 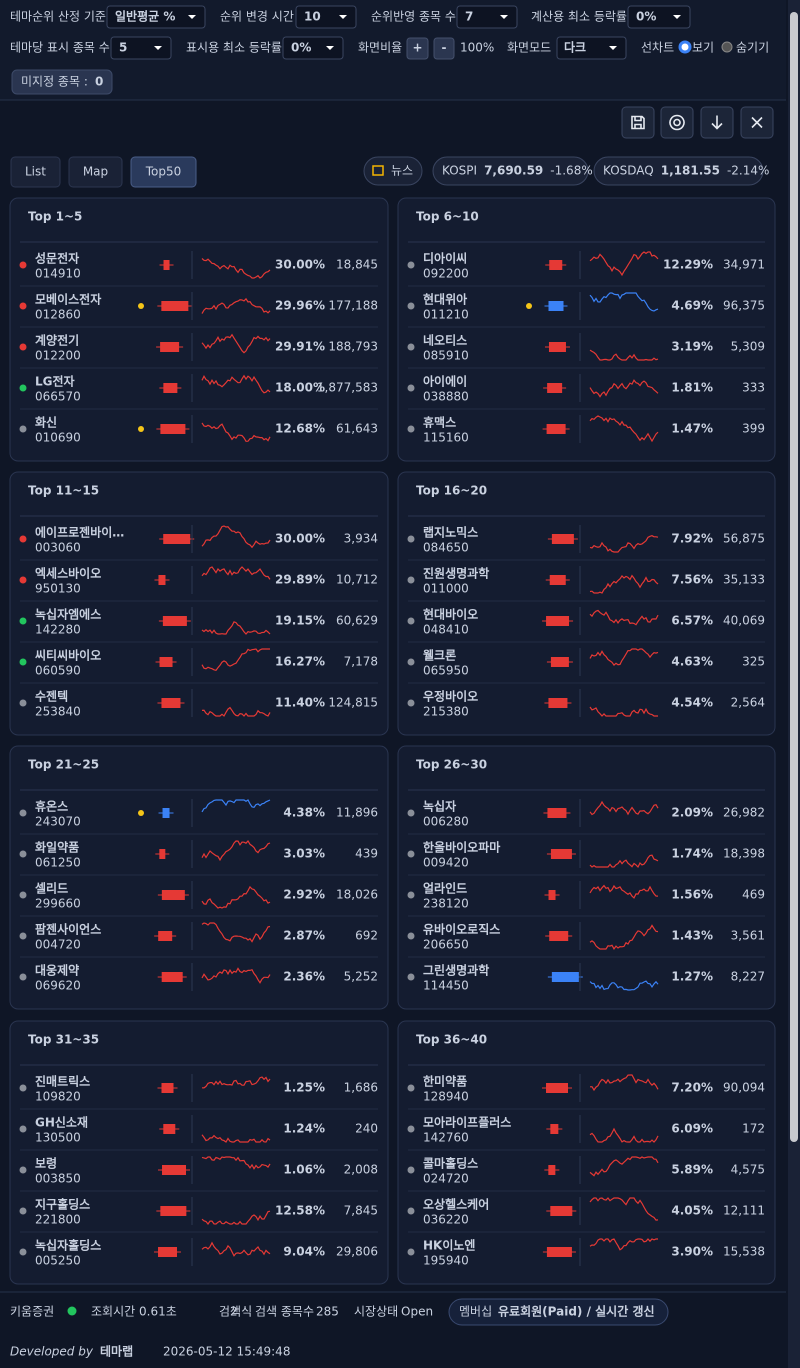 What do you see at coordinates (685, 47) in the screenshot?
I see `radio-on` at bounding box center [685, 47].